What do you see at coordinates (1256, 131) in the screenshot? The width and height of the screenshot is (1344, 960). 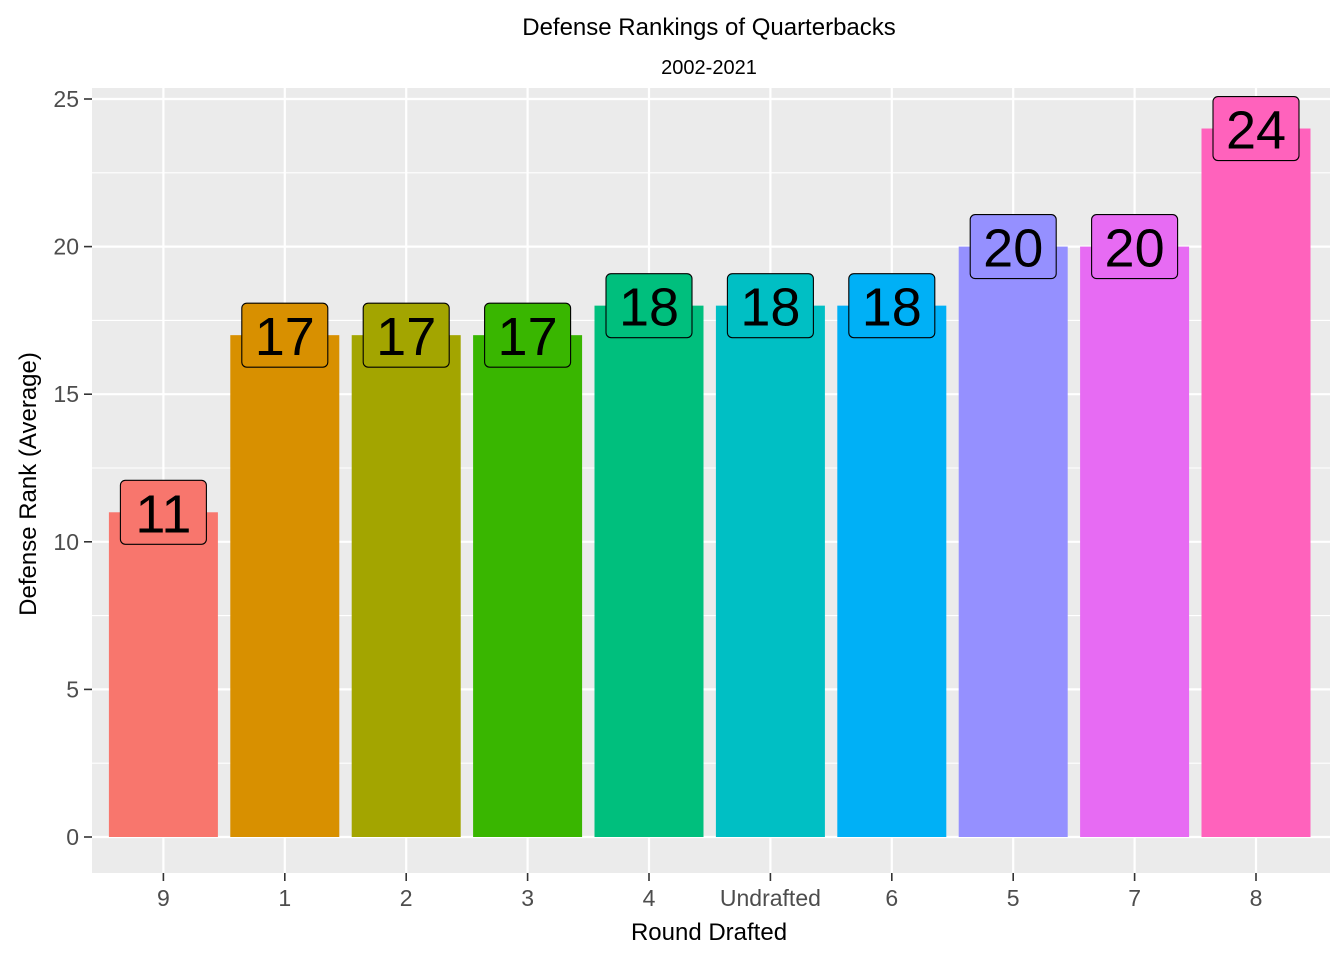 I see `data-label-value: 24` at bounding box center [1256, 131].